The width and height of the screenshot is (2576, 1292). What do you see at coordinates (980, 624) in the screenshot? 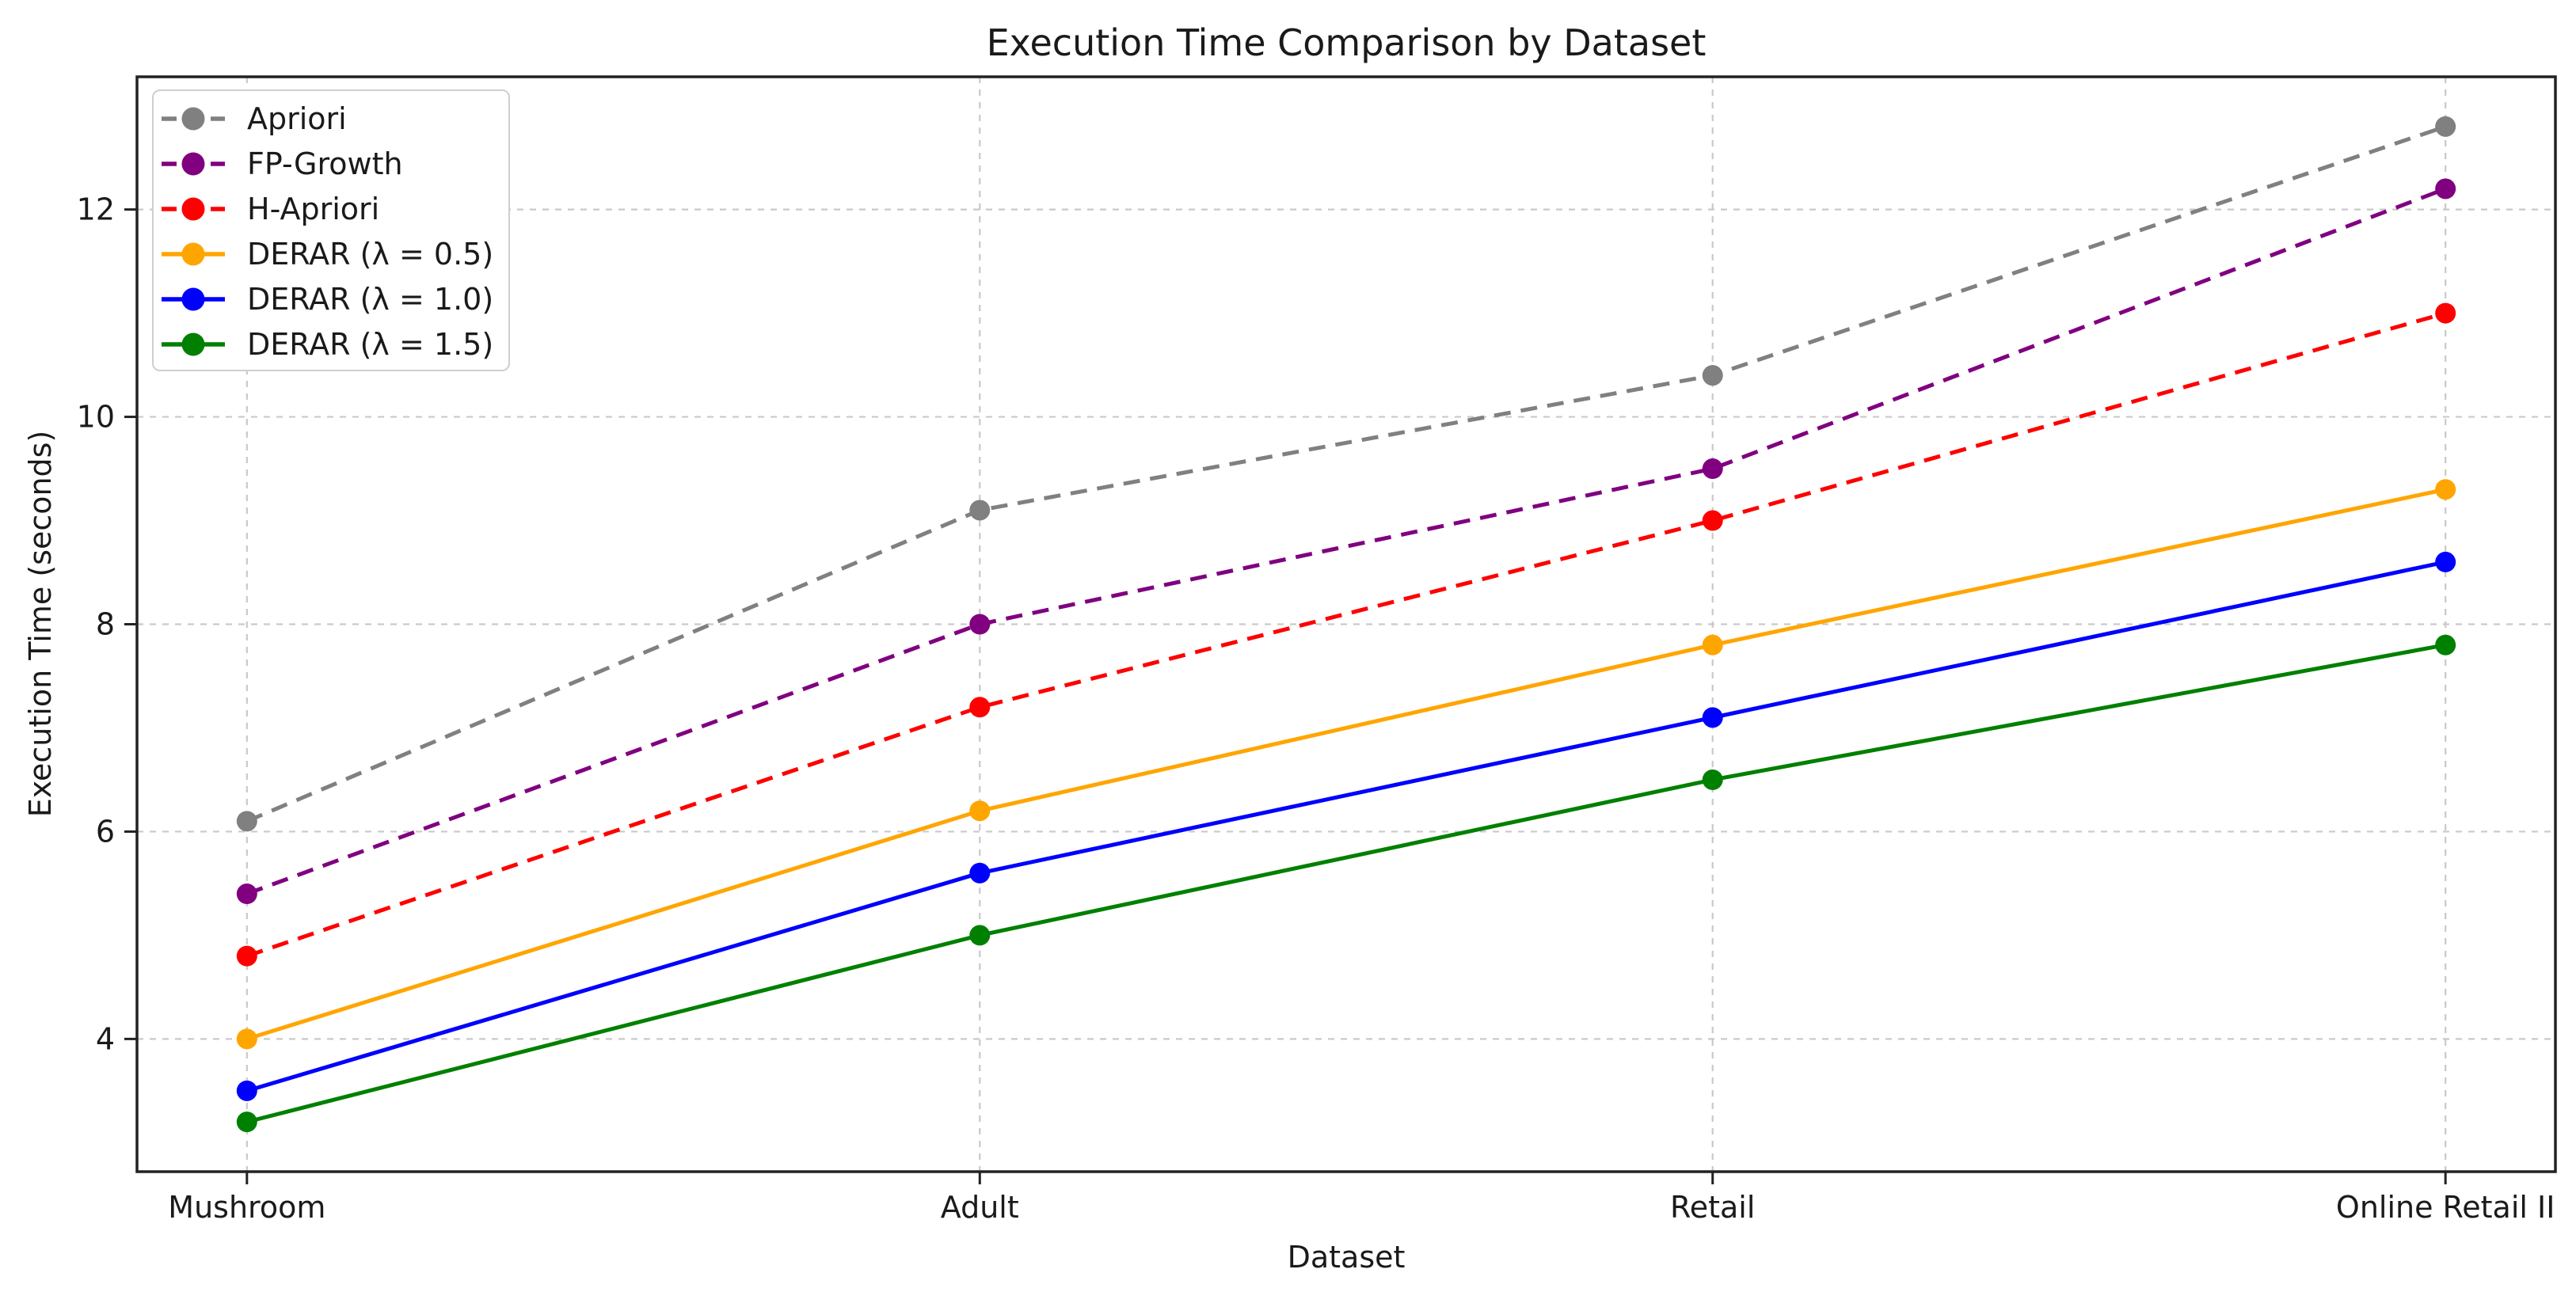
I see `data-point-fp-growth-adult` at bounding box center [980, 624].